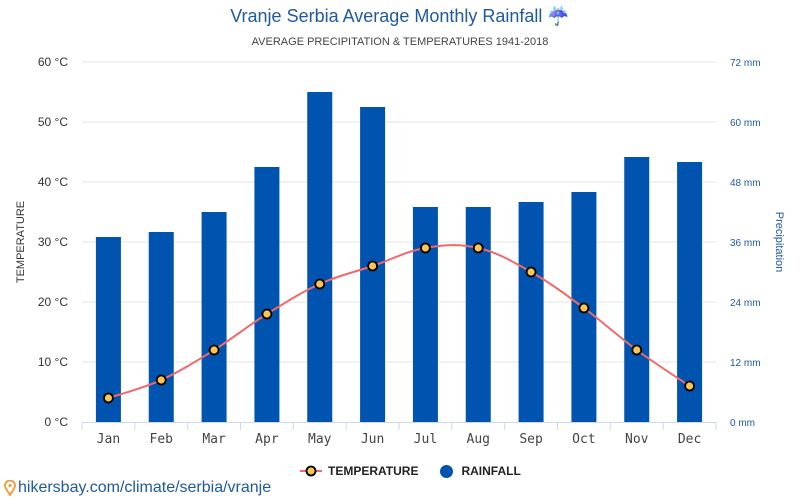 This screenshot has height=500, width=800. I want to click on y-right-tick-label: 60 mm, so click(745, 123).